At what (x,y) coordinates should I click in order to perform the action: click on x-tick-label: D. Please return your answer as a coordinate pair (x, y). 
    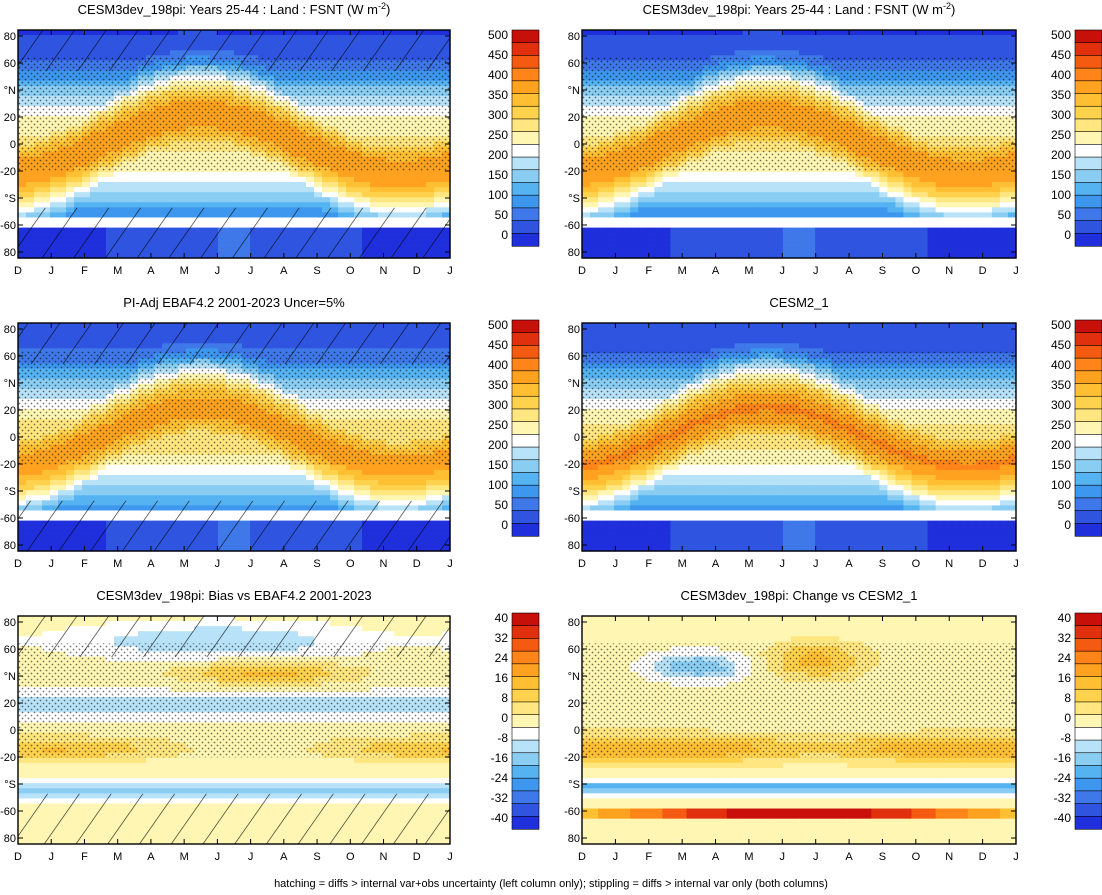
    Looking at the image, I should click on (18, 271).